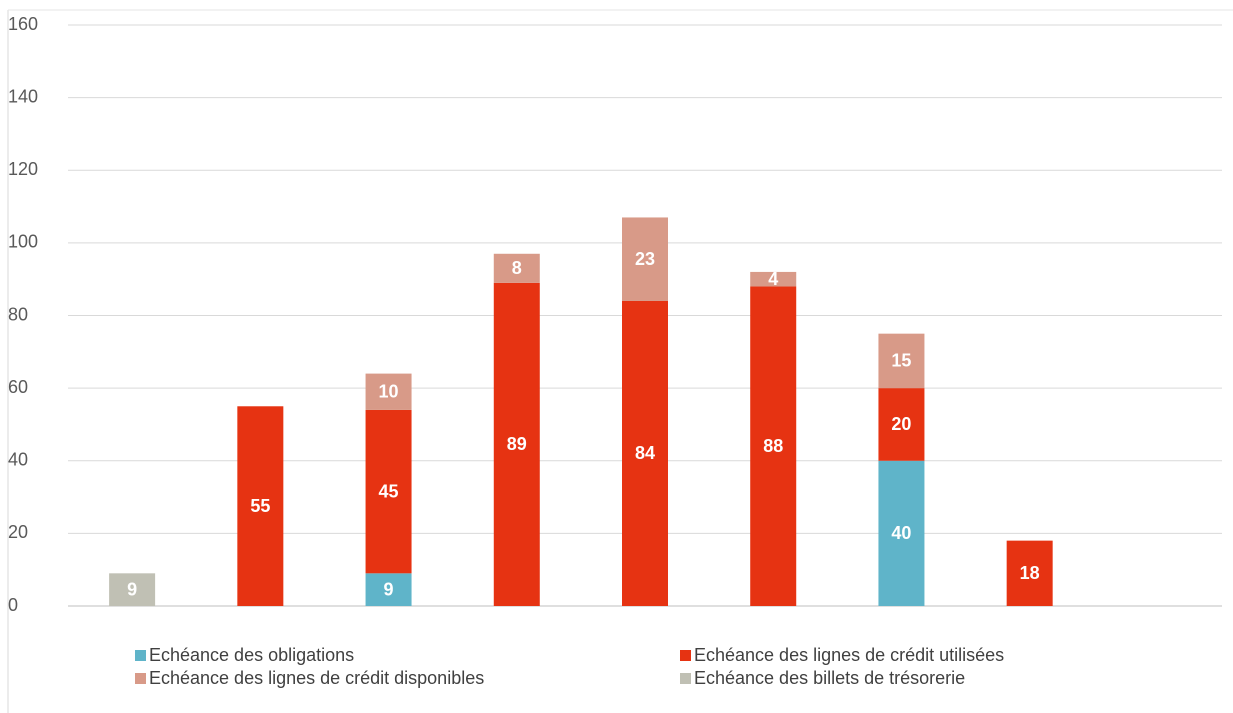  I want to click on data-label: 84, so click(645, 453).